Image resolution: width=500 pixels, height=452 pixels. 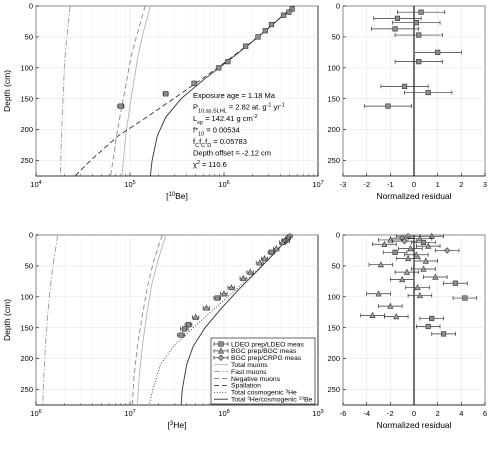 I want to click on be-res-xtick-label: 3, so click(x=485, y=184).